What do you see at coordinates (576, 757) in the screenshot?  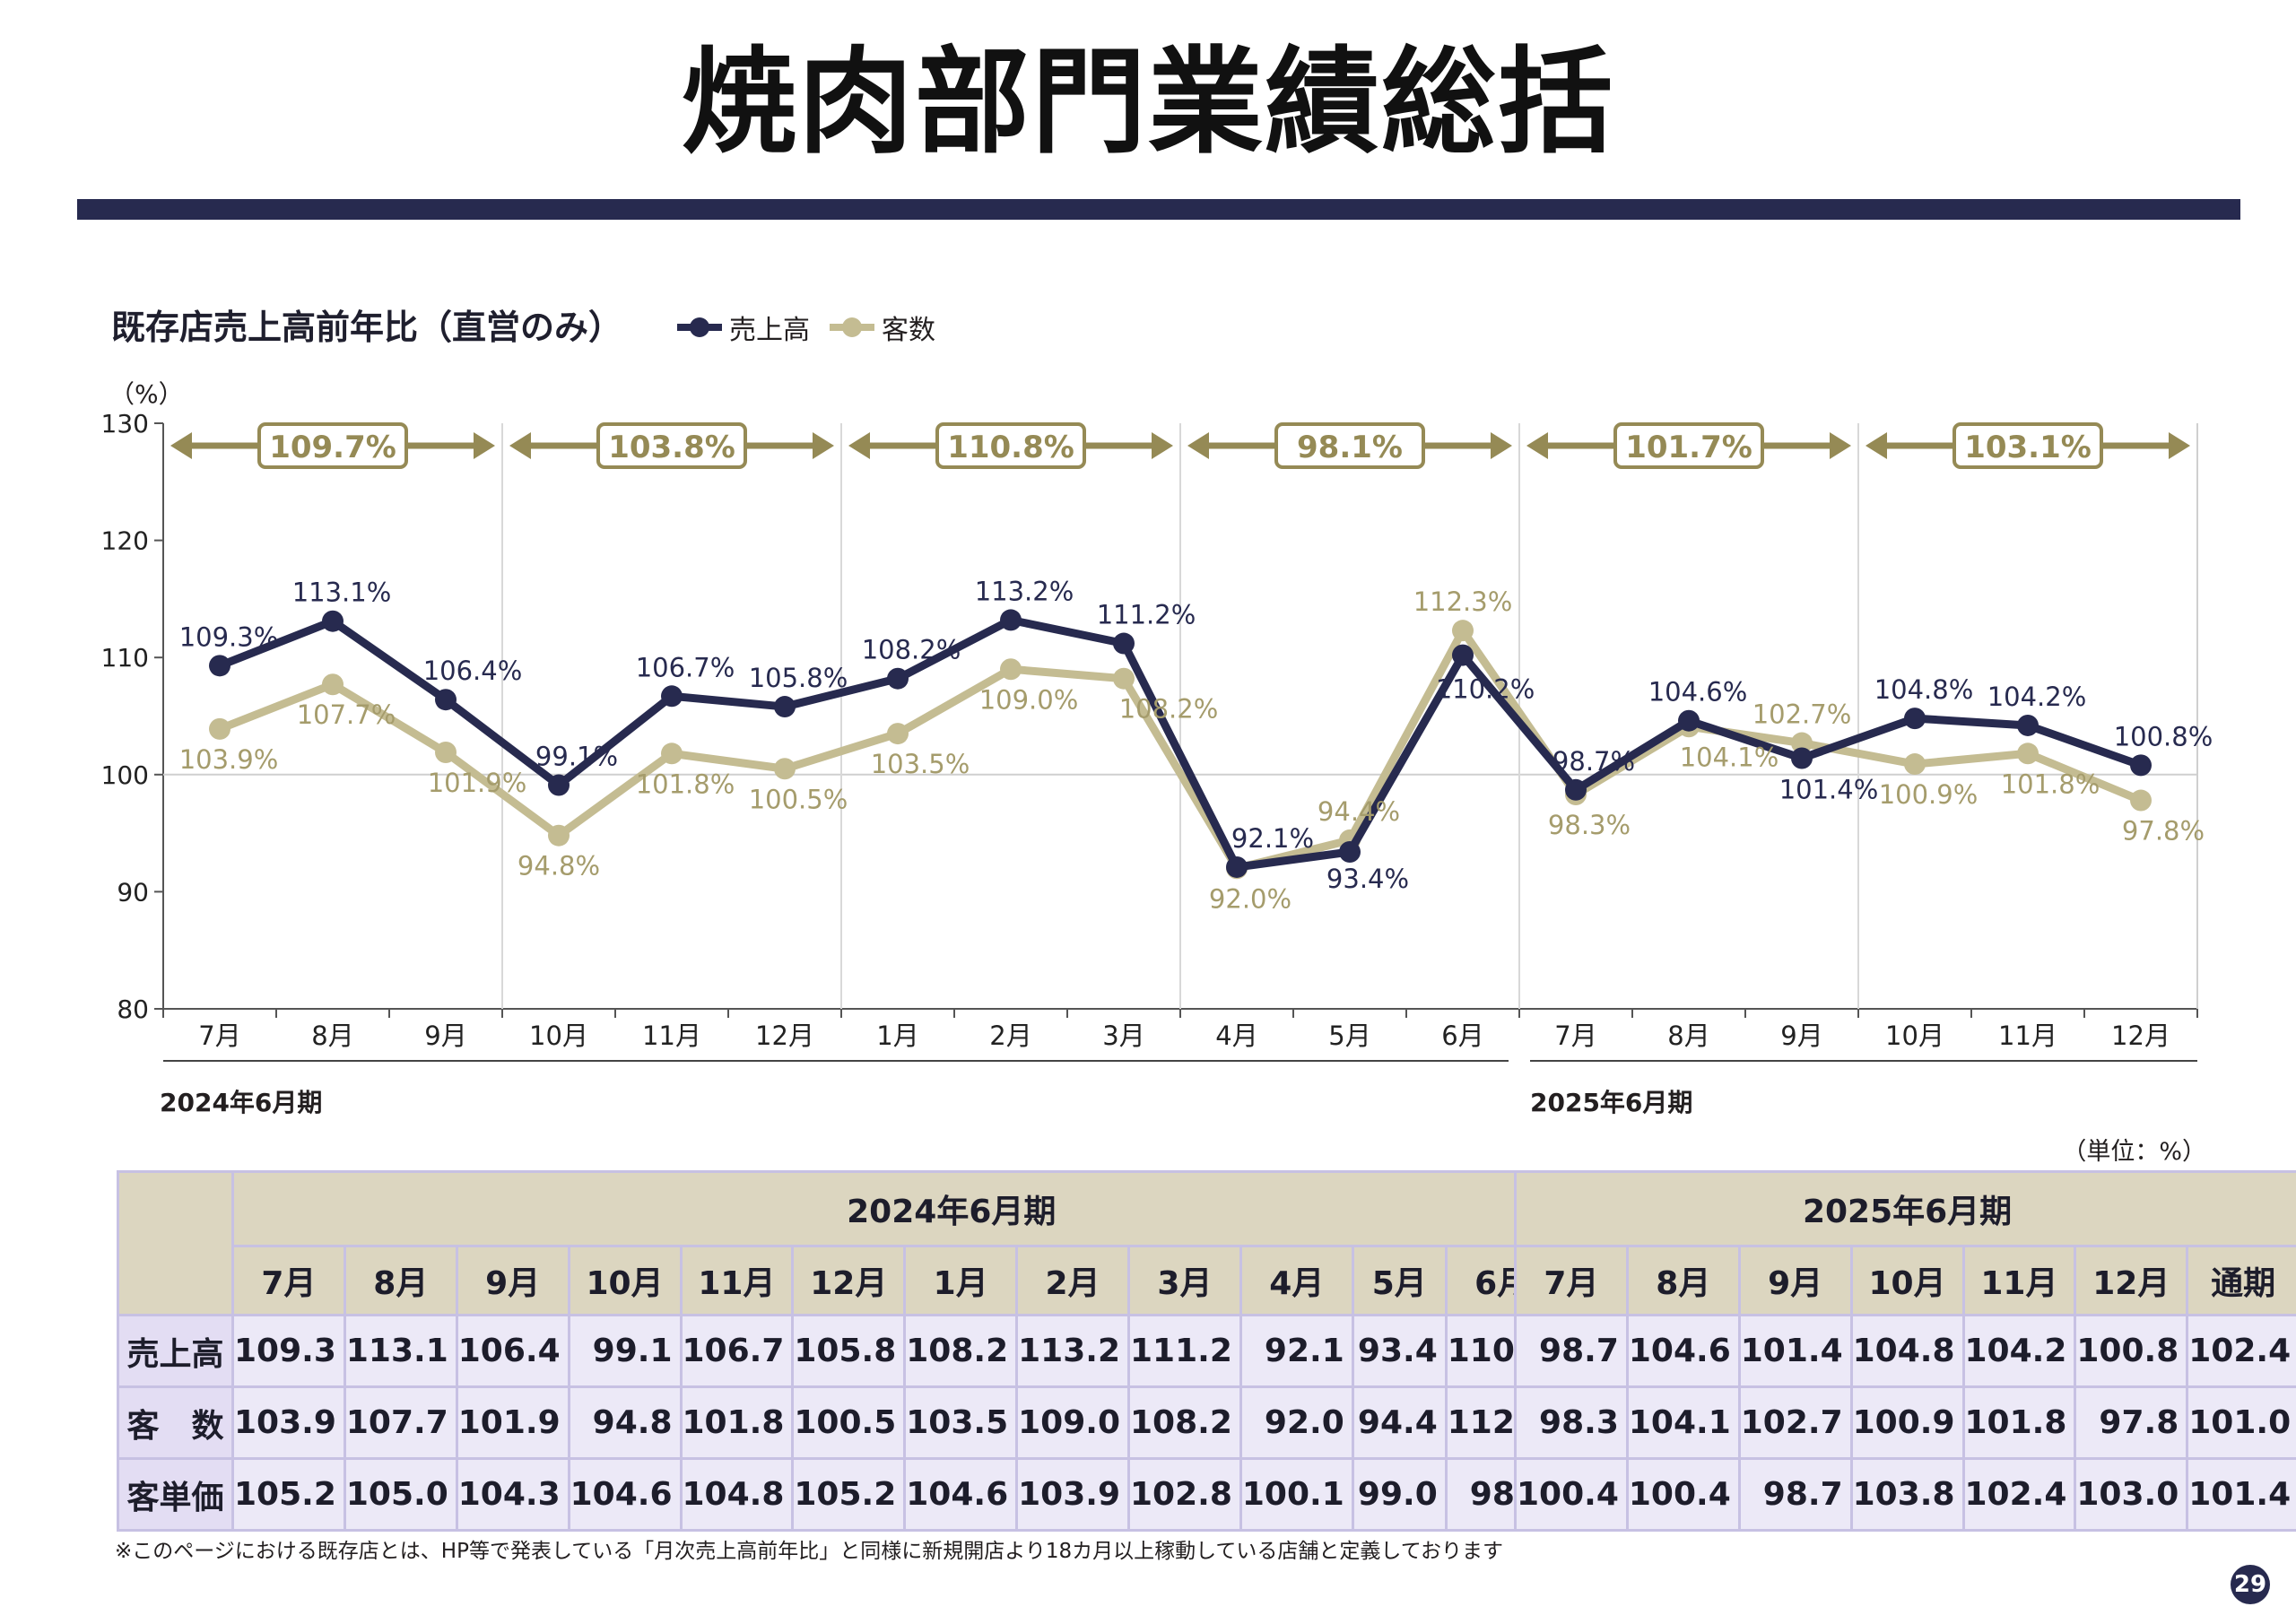 I see `sales-data-label: 99.1%` at bounding box center [576, 757].